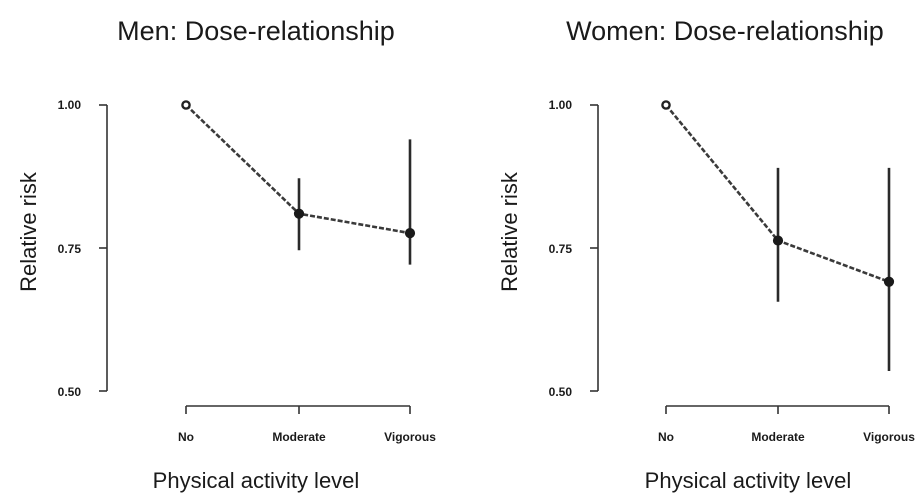 The width and height of the screenshot is (923, 498). What do you see at coordinates (725, 31) in the screenshot?
I see `chart-title: Women: Dose-relationship` at bounding box center [725, 31].